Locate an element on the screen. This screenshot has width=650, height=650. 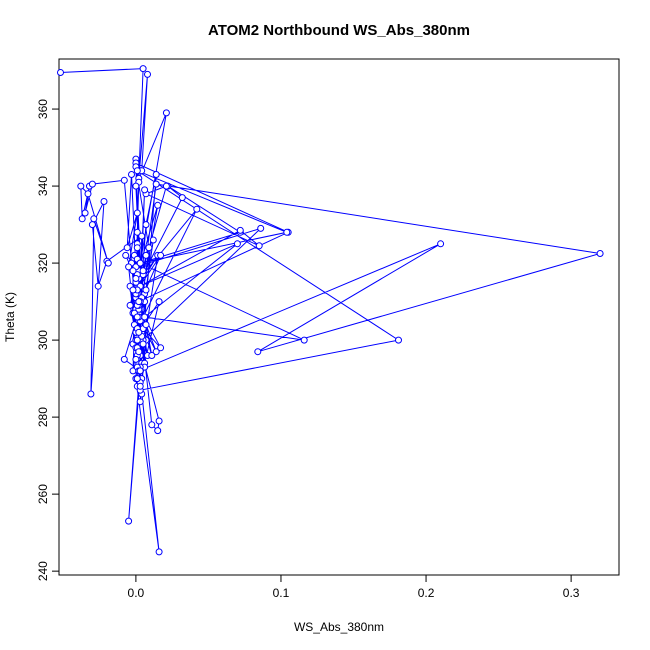
y-axis-label: Theta (K) is located at coordinates (10, 317).